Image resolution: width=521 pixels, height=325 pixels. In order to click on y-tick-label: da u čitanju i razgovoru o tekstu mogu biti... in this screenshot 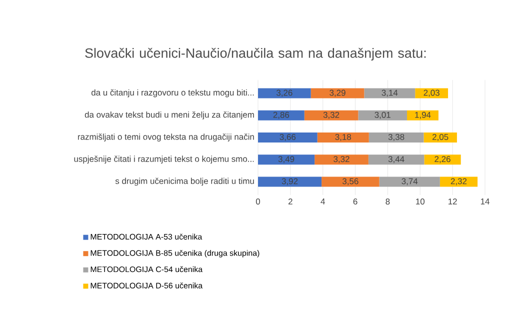, I will do `click(173, 93)`.